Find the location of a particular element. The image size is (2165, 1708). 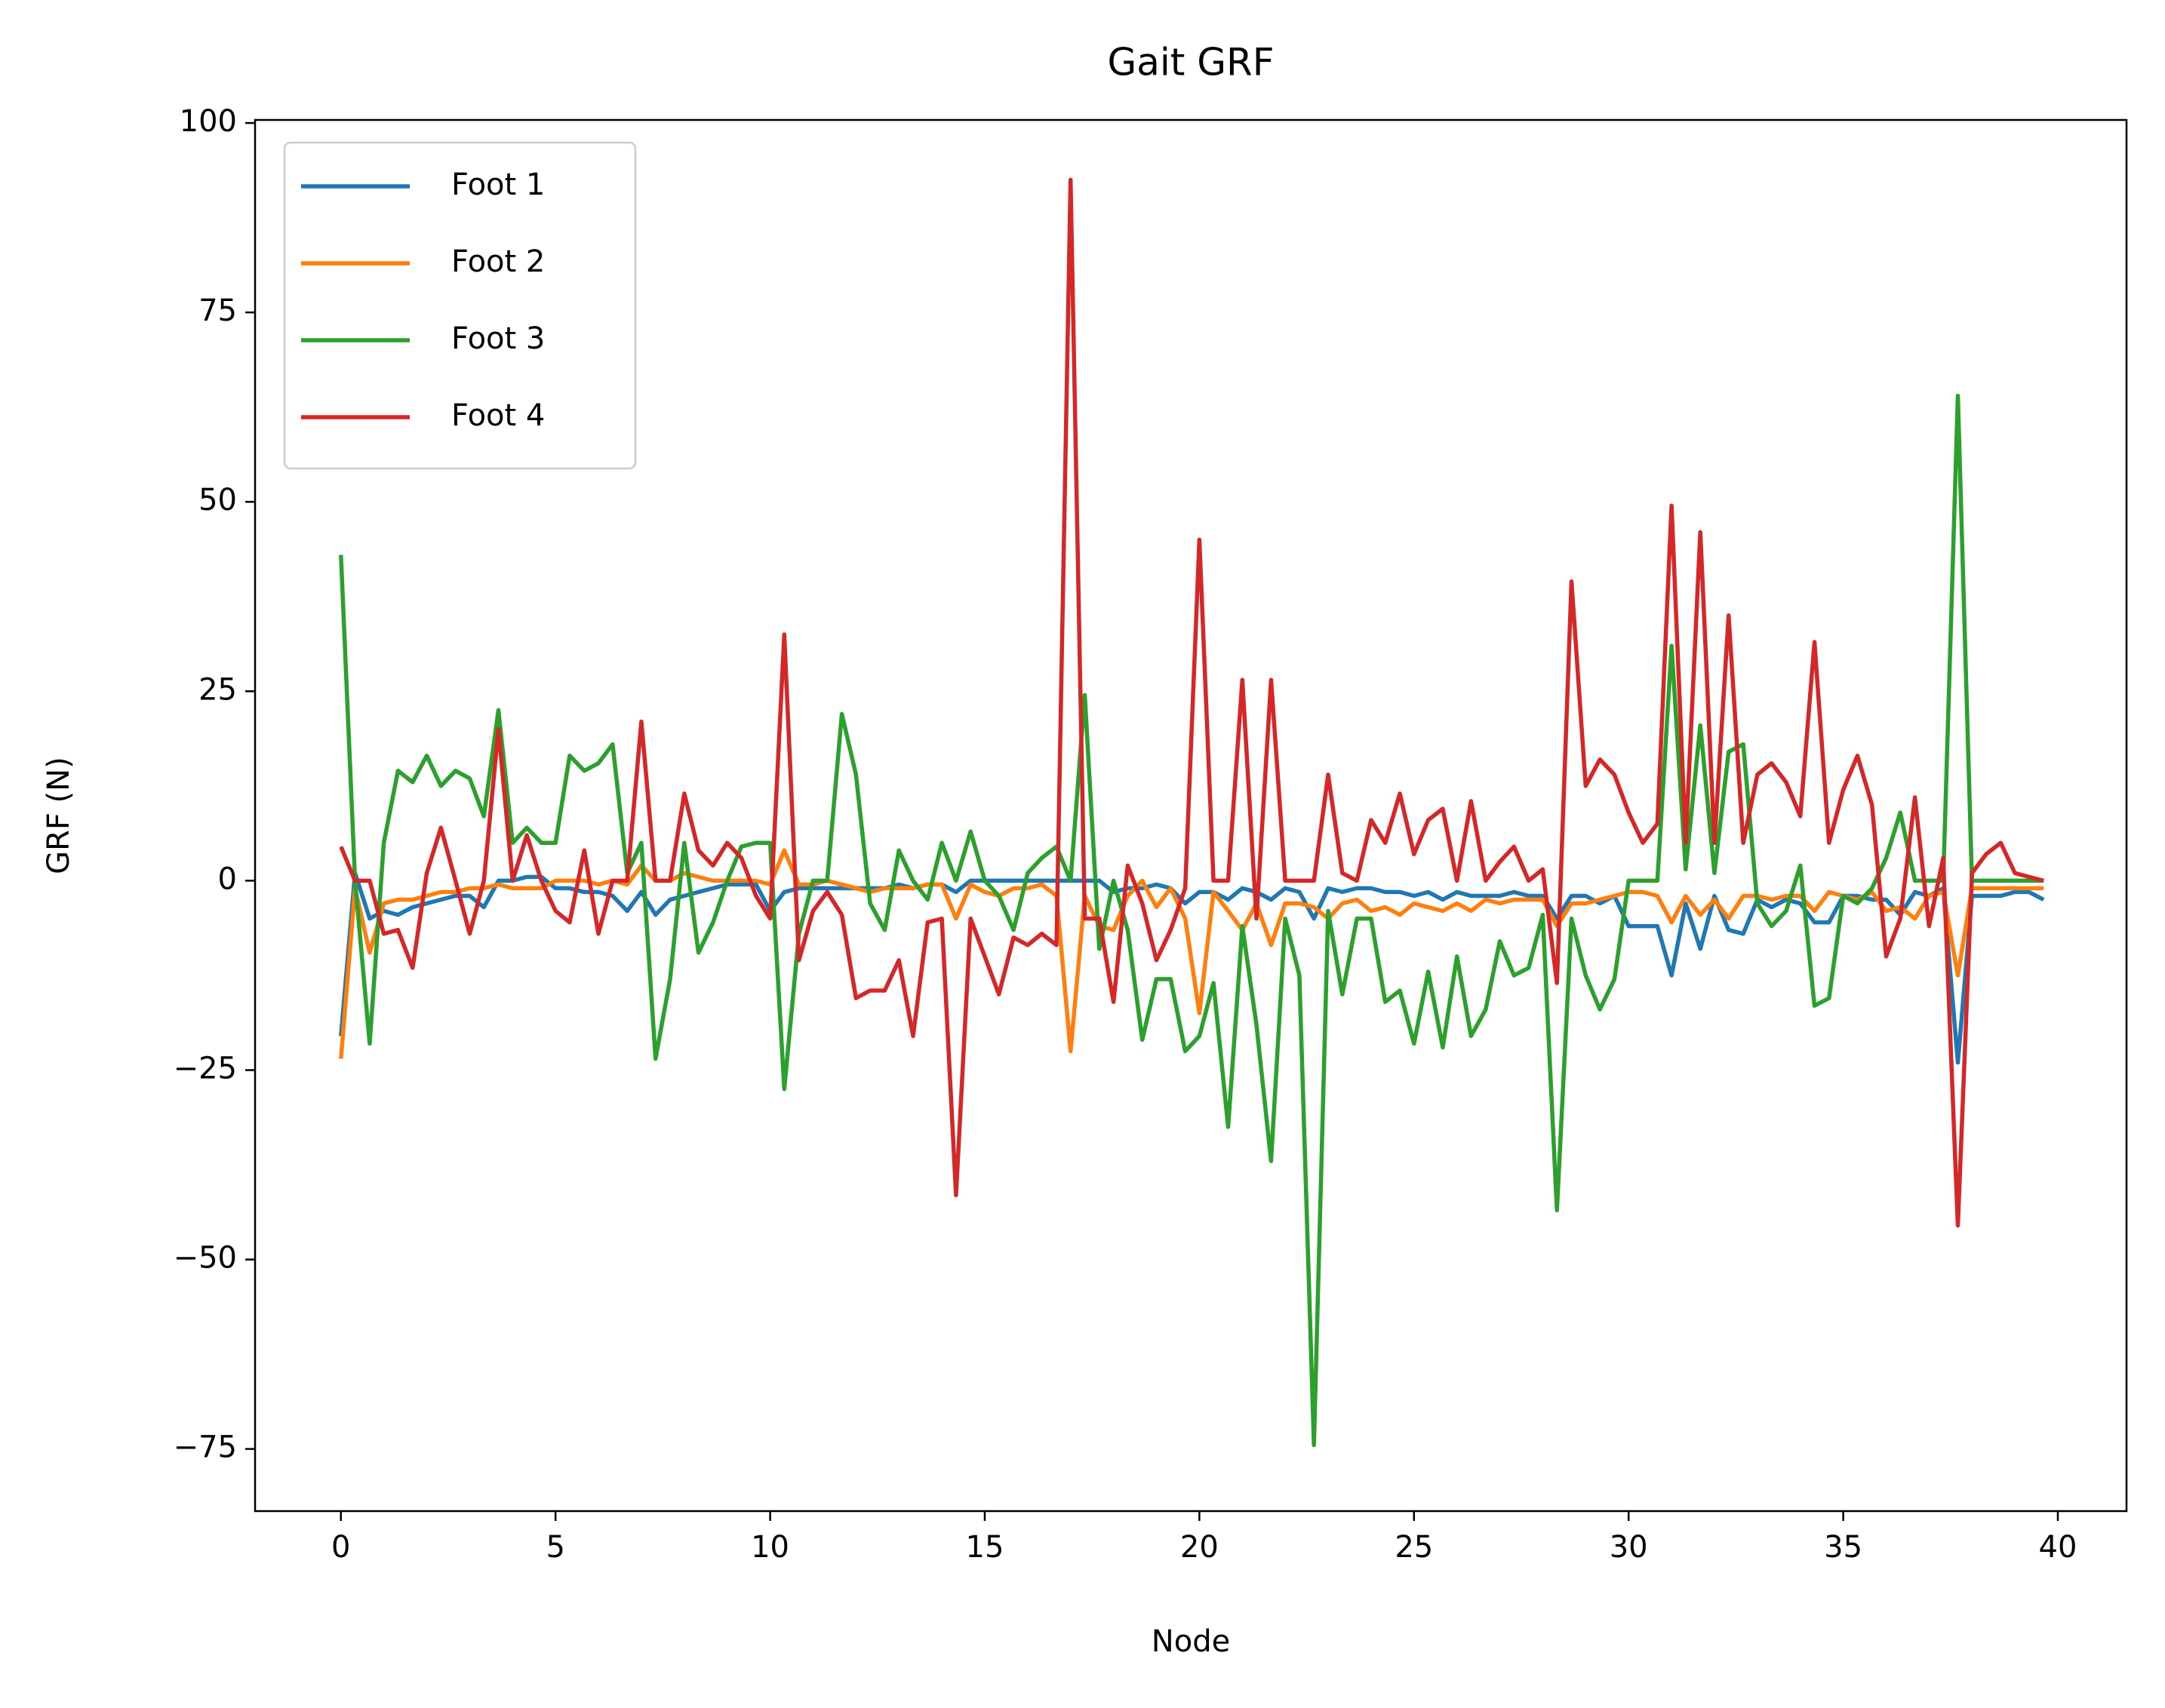

y-tick-label: −25 is located at coordinates (205, 1068).